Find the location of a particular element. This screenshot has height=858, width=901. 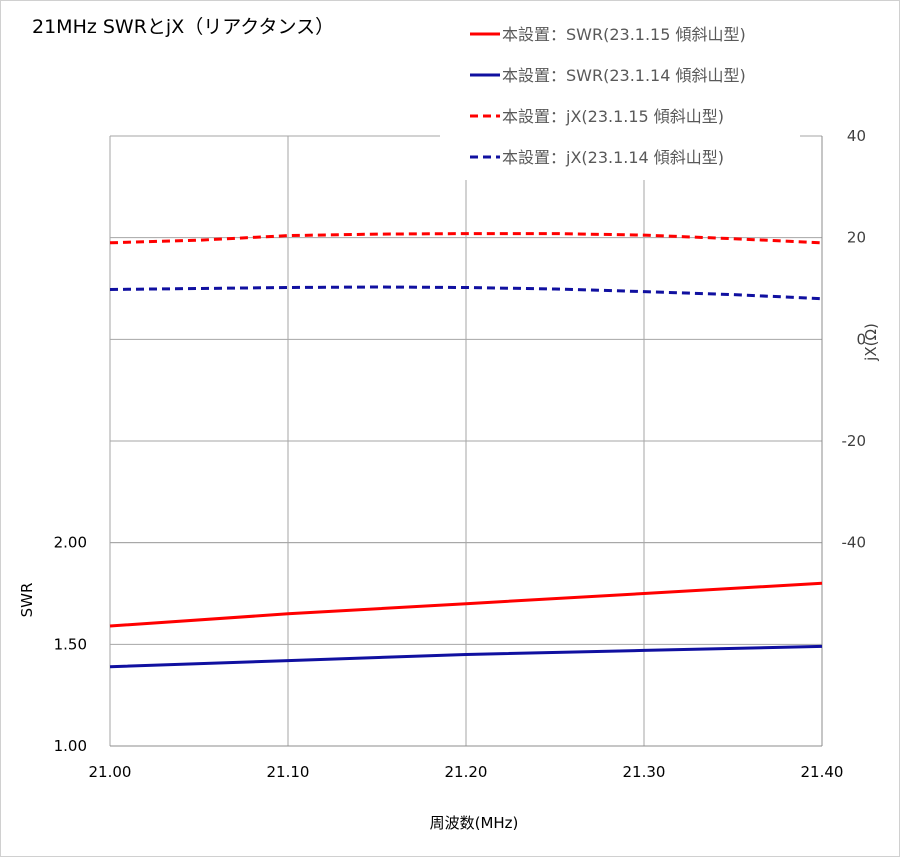

x-tick-label: 21.40 is located at coordinates (822, 772).